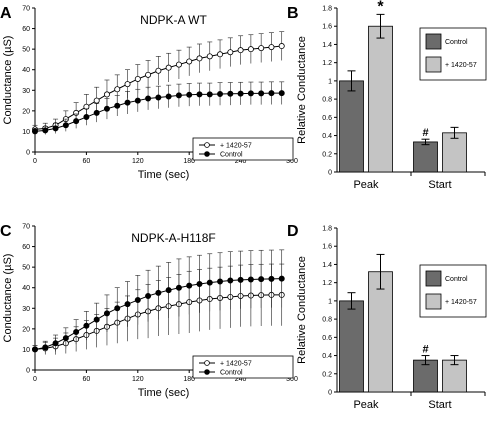 The height and width of the screenshot is (426, 500). What do you see at coordinates (302, 90) in the screenshot?
I see `y-axis-label: Relative Conductance` at bounding box center [302, 90].